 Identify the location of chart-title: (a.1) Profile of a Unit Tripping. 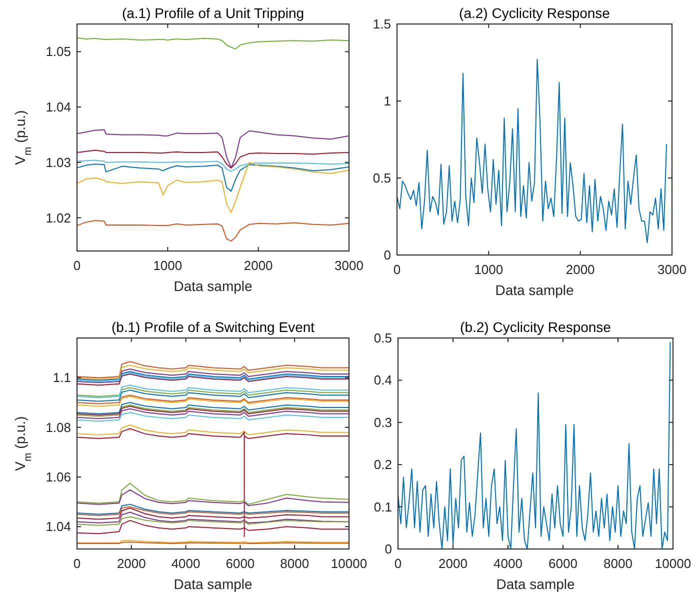
(213, 13).